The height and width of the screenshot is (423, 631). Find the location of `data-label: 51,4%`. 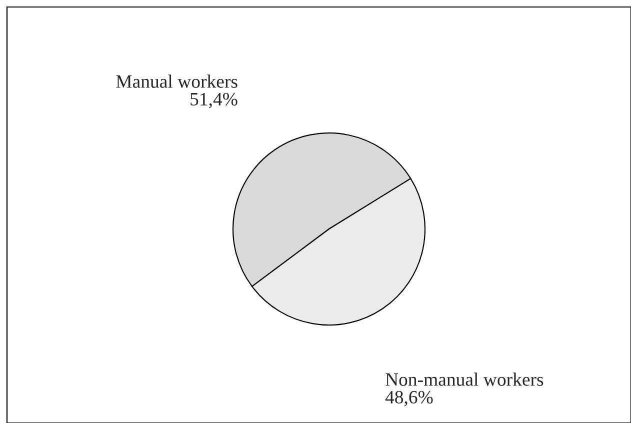

data-label: 51,4% is located at coordinates (214, 100).